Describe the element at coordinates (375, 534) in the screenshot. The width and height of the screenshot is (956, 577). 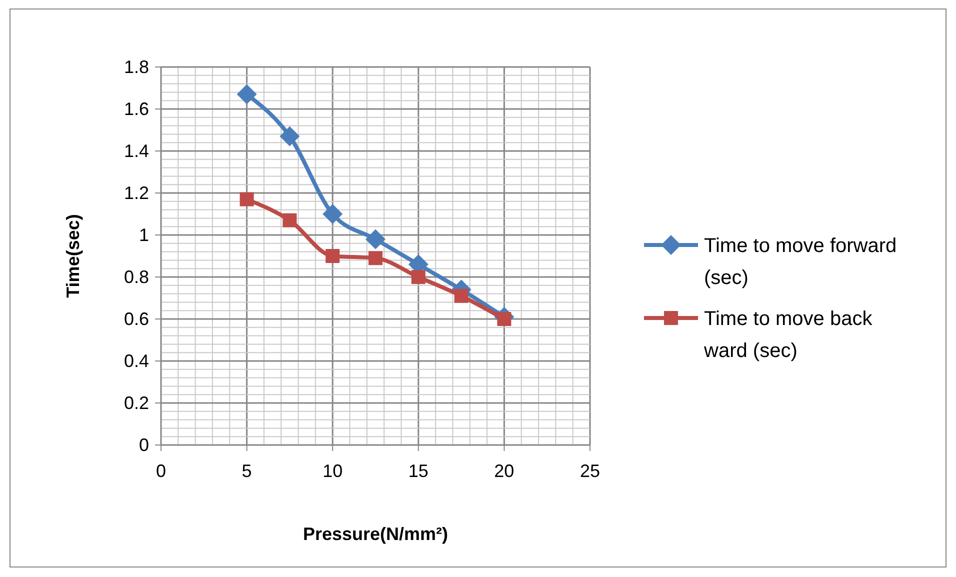
I see `x-axis-title: Pressure(N/mm²)` at that location.